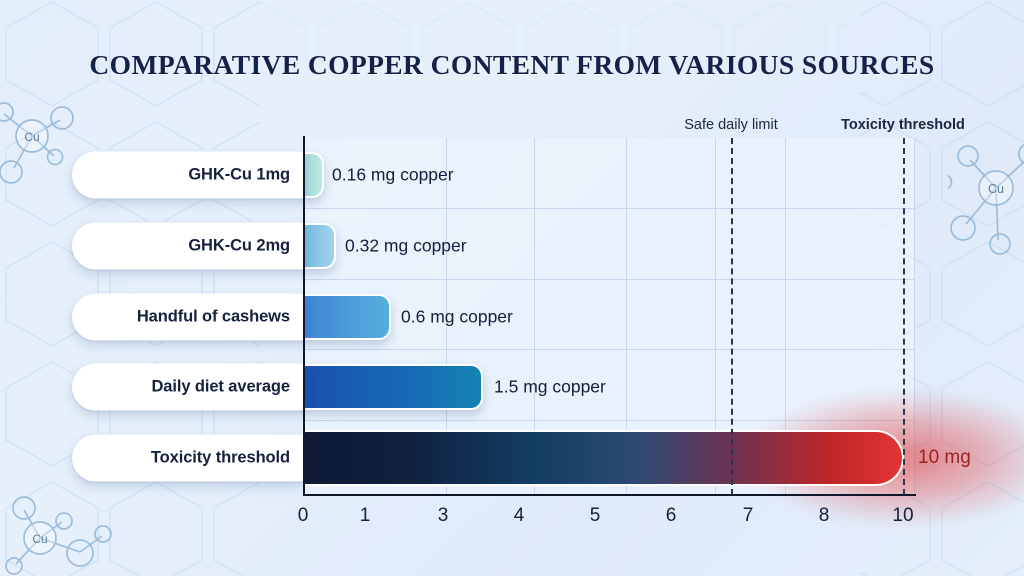  Describe the element at coordinates (519, 515) in the screenshot. I see `x-tick-4: 4` at that location.